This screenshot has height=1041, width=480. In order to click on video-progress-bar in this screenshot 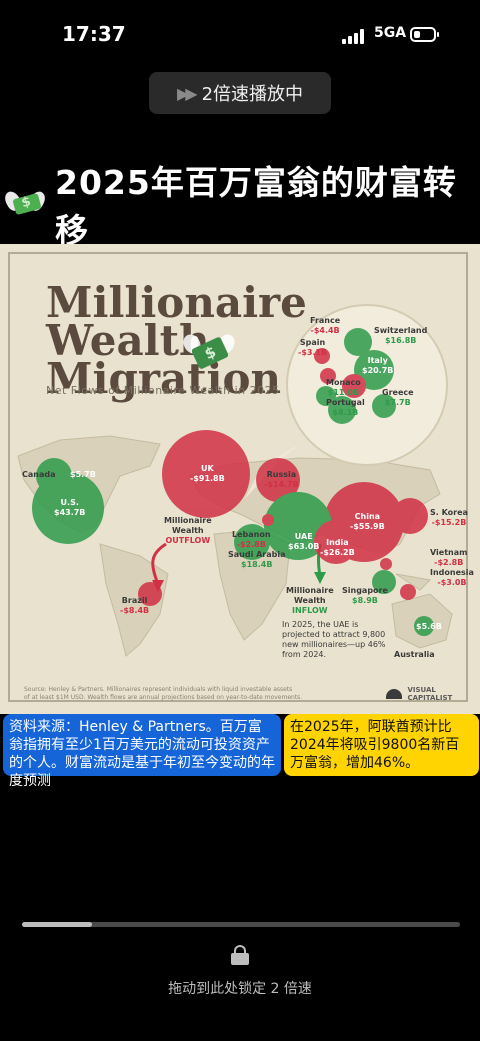, I will do `click(241, 924)`.